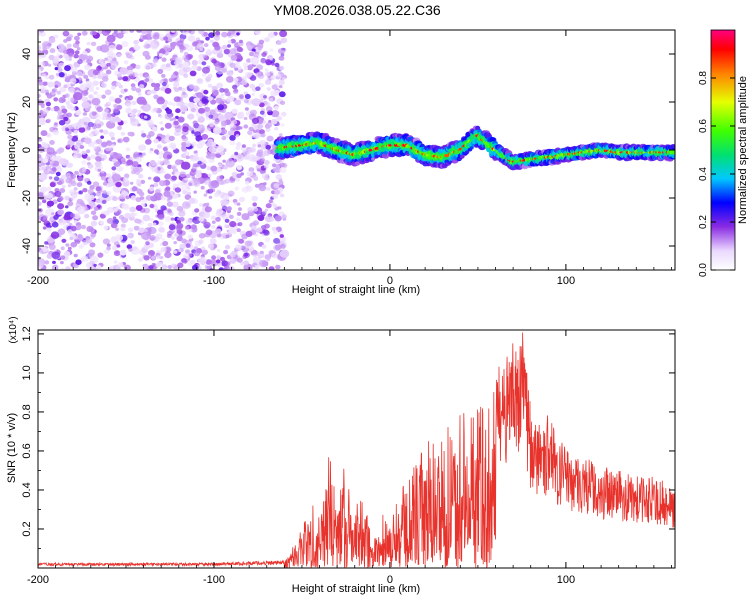 The image size is (750, 605). Describe the element at coordinates (27, 54) in the screenshot. I see `spectrogram-ytick-label: 40` at that location.